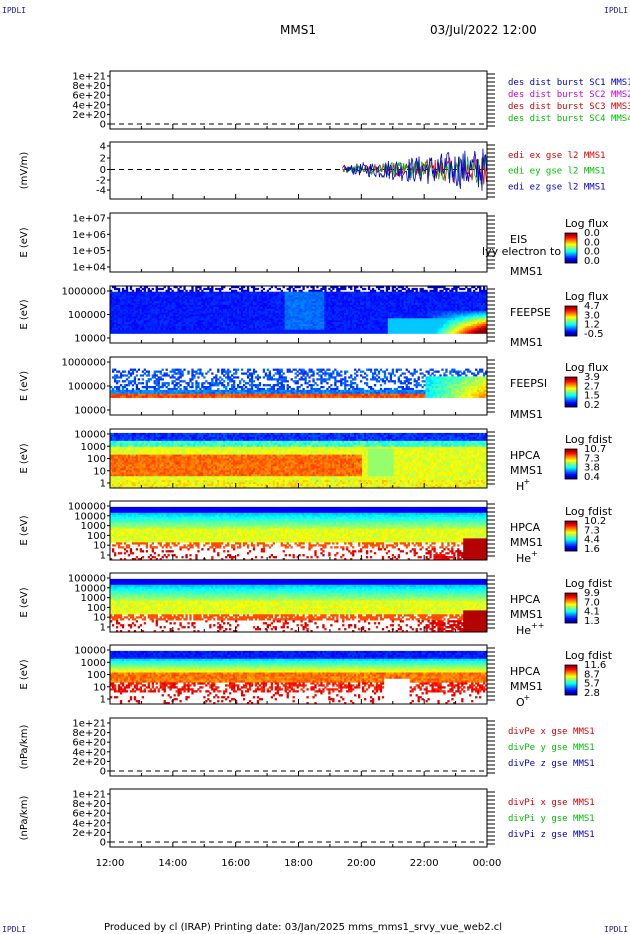 The image size is (630, 934). I want to click on panel-frame, so click(298, 242).